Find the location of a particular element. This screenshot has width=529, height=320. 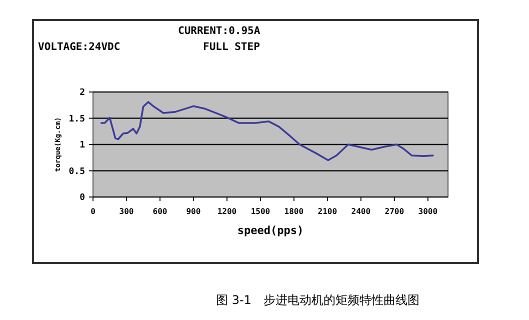

line-series is located at coordinates (267, 131).